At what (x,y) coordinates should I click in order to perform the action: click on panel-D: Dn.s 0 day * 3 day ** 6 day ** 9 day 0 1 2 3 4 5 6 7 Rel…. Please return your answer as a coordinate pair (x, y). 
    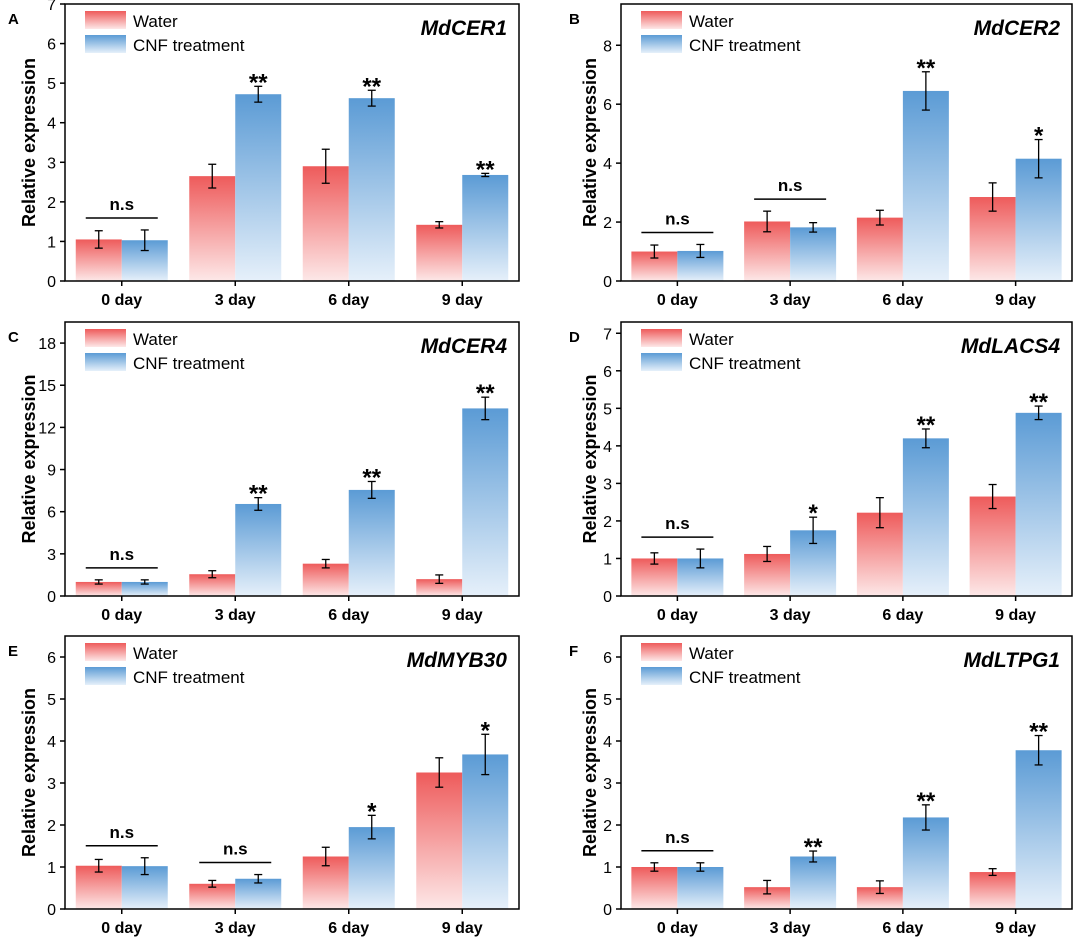
    Looking at the image, I should click on (821, 472).